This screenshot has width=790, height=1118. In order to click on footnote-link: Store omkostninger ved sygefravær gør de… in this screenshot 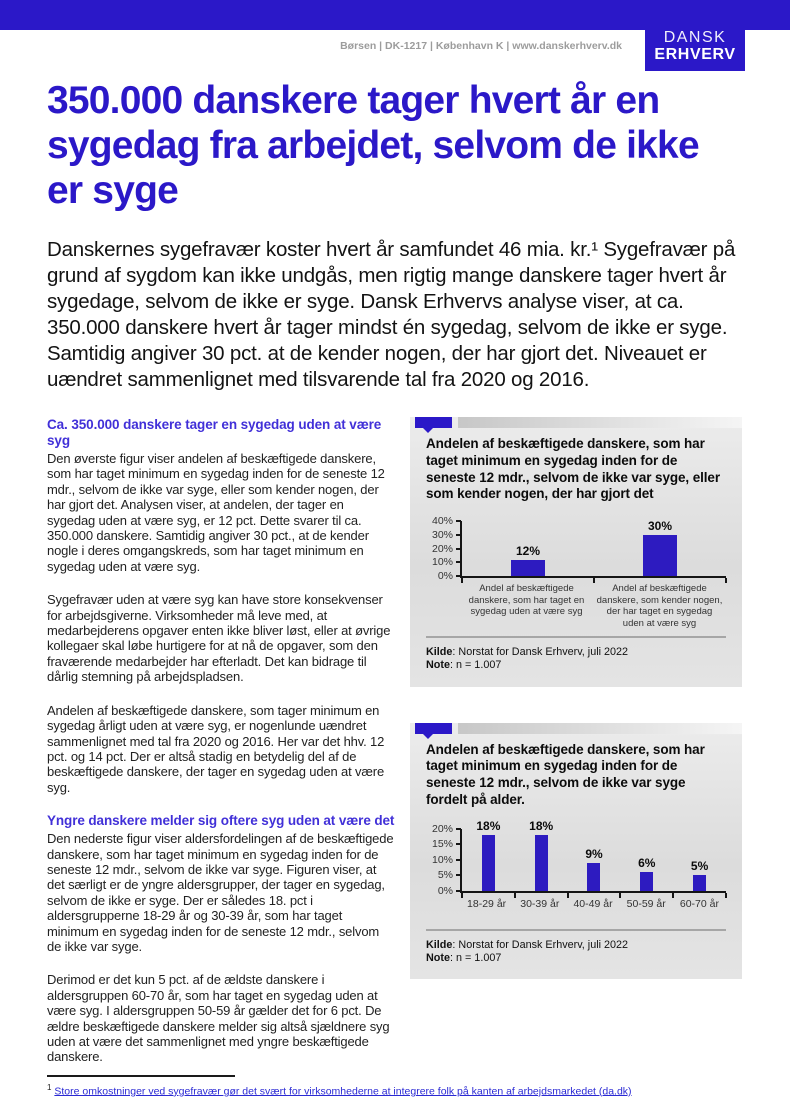, I will do `click(343, 1091)`.